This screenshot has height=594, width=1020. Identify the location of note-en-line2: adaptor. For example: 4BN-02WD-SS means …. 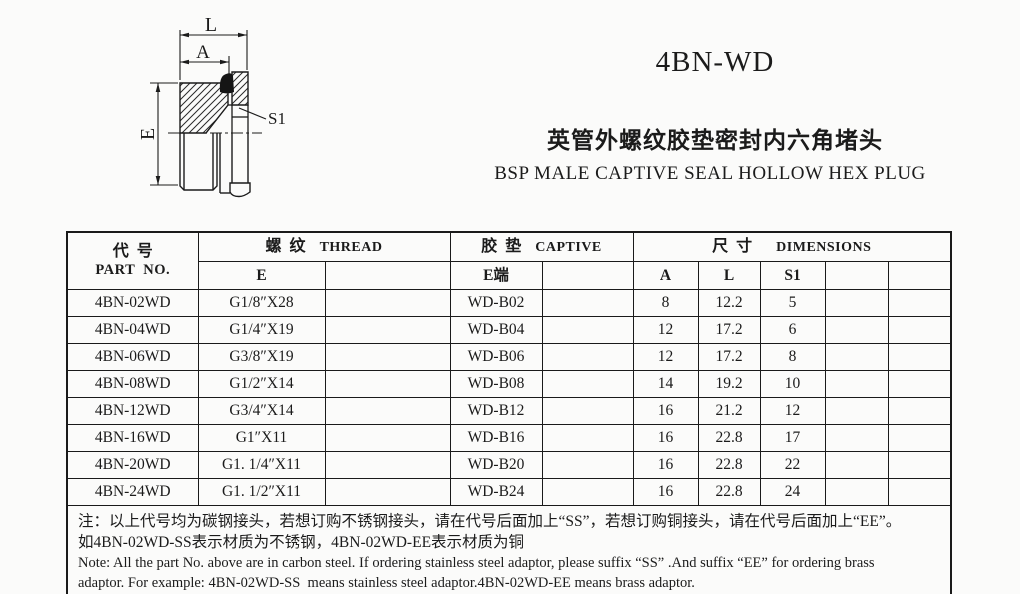
(386, 583).